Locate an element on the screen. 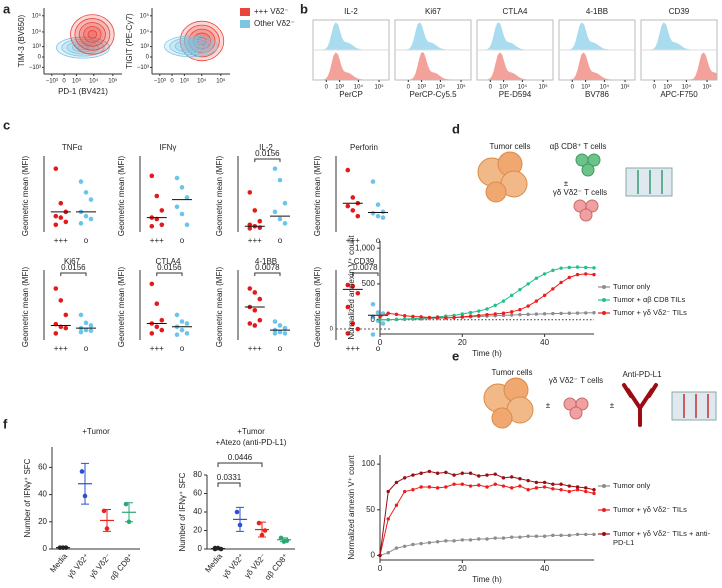  x-tick-label: 10⁵ is located at coordinates (379, 87).